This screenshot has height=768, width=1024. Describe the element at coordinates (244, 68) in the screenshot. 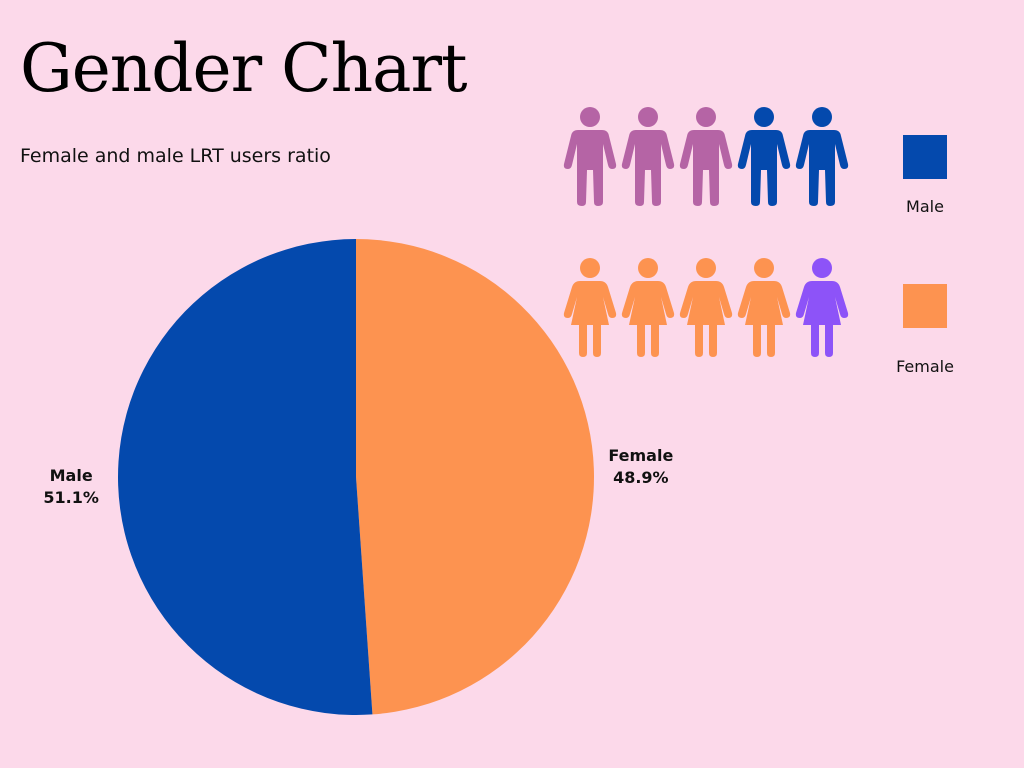

I see `page-title: Gender Chart` at that location.